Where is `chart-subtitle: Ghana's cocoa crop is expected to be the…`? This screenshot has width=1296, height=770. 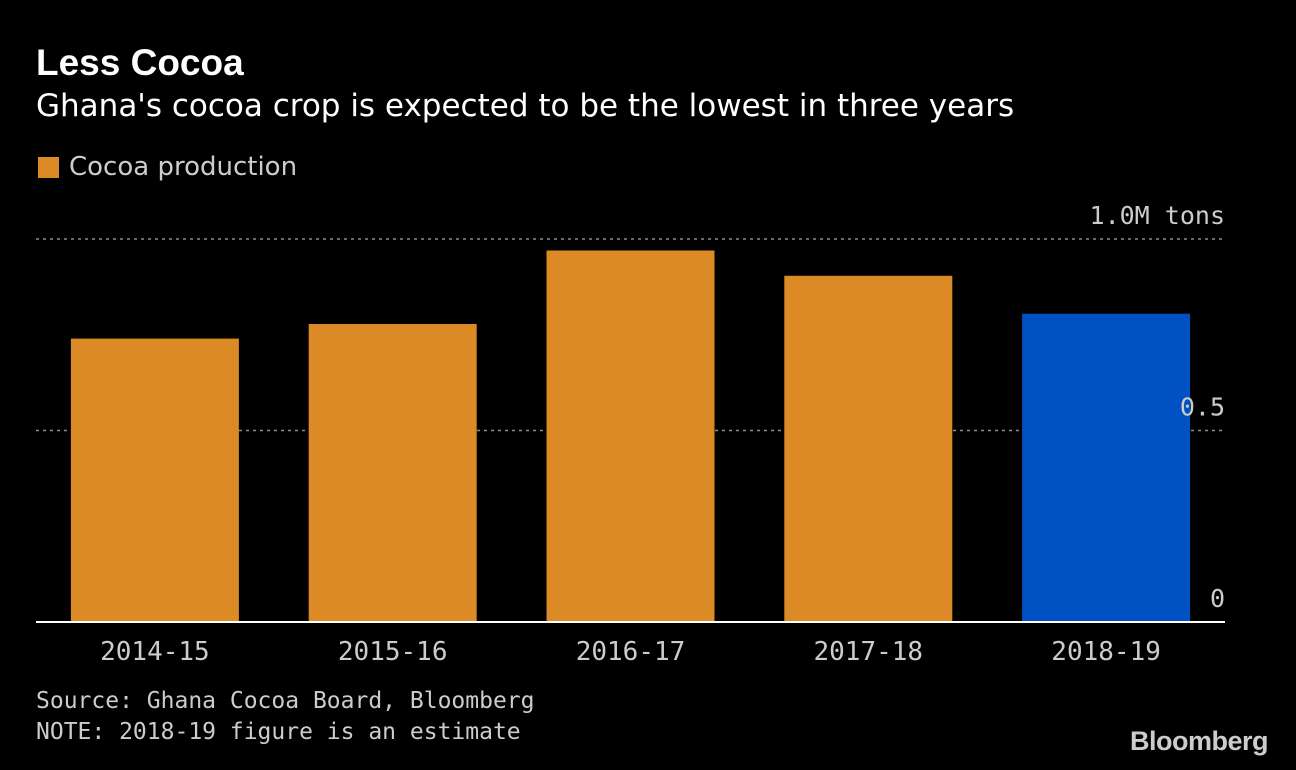 chart-subtitle: Ghana's cocoa crop is expected to be the… is located at coordinates (525, 106).